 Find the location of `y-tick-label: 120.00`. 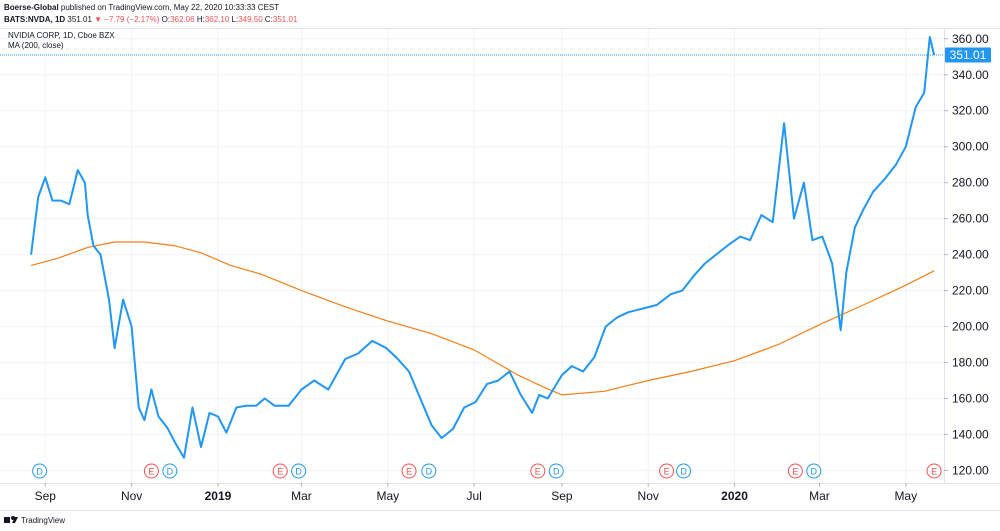

y-tick-label: 120.00 is located at coordinates (970, 470).